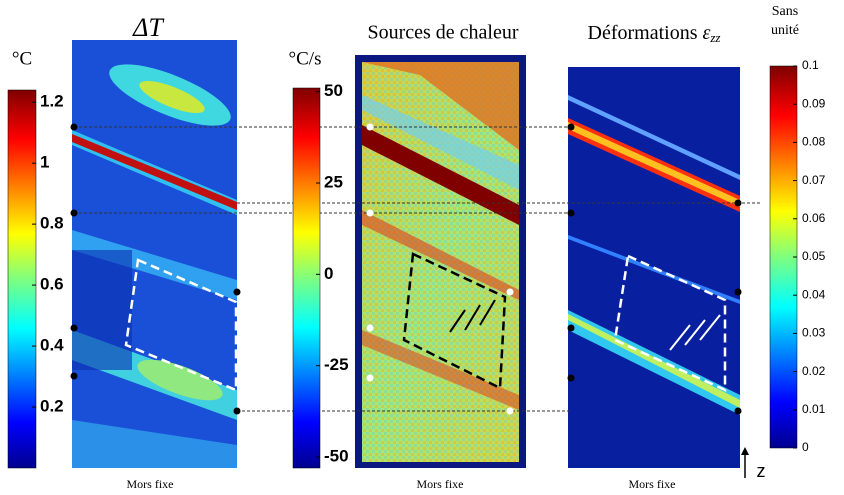  I want to click on colorbar-tick-label: 1.2, so click(52, 101).